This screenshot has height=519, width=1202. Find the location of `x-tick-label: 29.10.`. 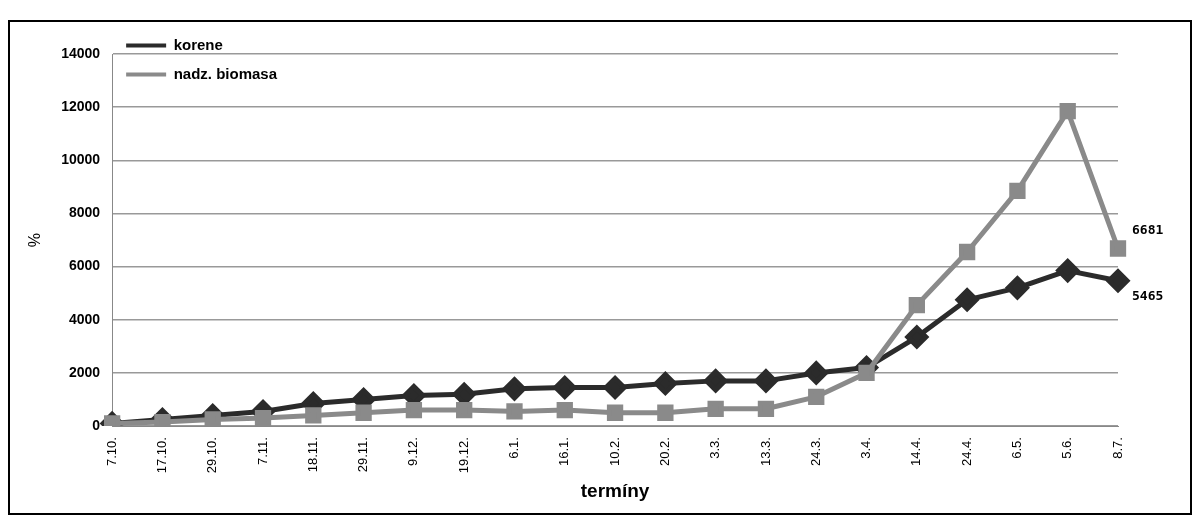

x-tick-label: 29.10. is located at coordinates (212, 455).